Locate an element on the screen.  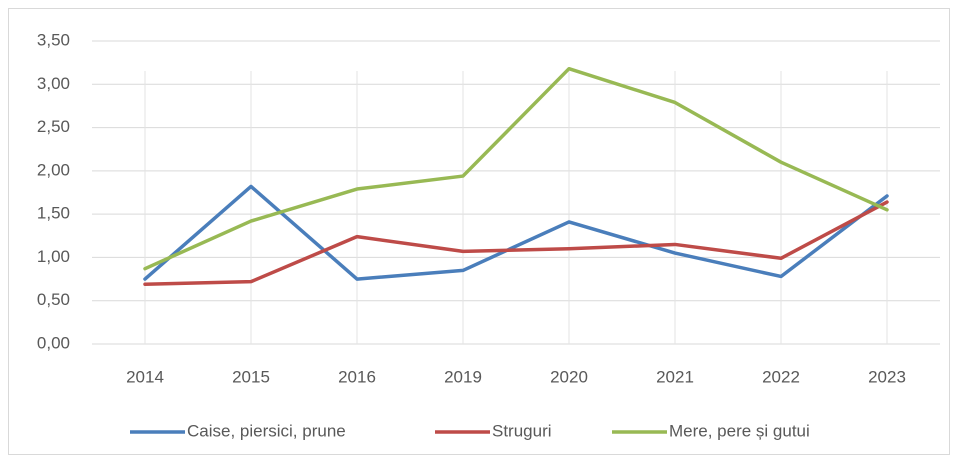
legend-label: Caise, piersici, prune is located at coordinates (266, 430).